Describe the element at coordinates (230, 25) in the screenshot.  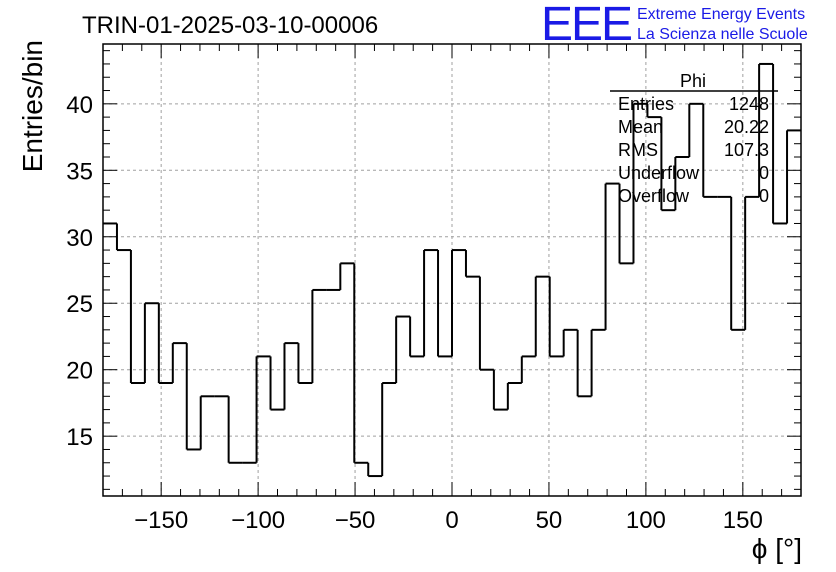
I see `chart-title: TRIN-01-2025-03-10-00006` at that location.